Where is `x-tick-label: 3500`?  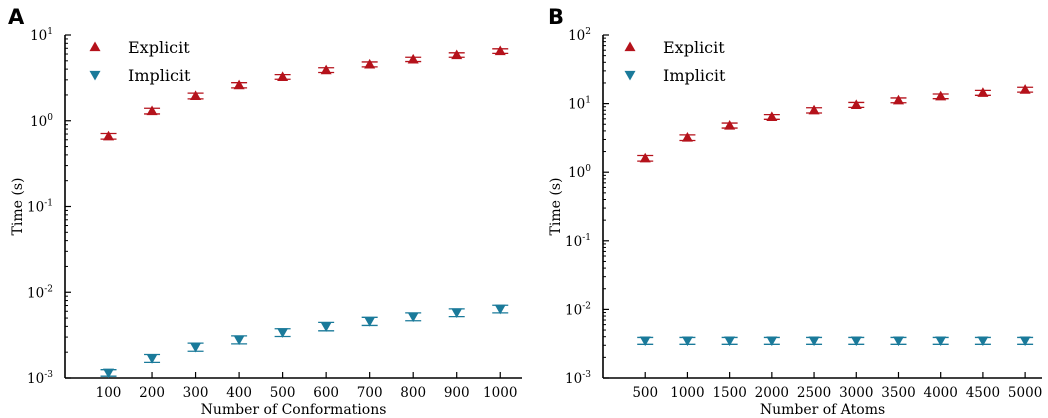 x-tick-label: 3500 is located at coordinates (898, 393).